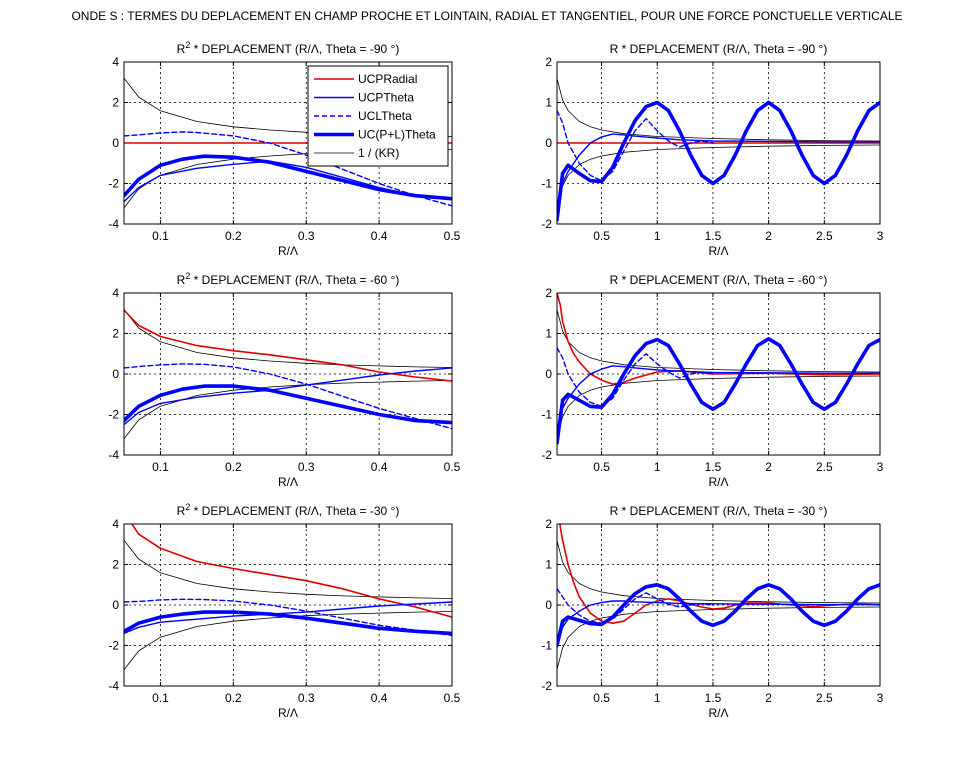 Image resolution: width=974 pixels, height=772 pixels. Describe the element at coordinates (385, 116) in the screenshot. I see `legend-label: UCLTheta` at that location.